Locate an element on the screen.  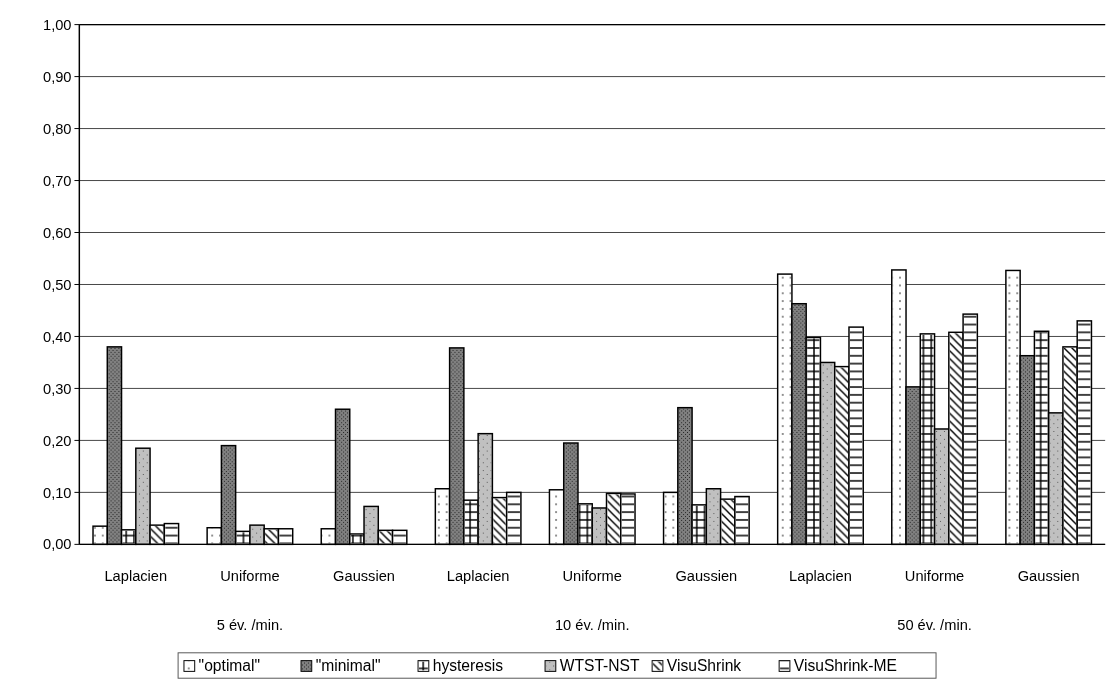
y-tick-label: 0,80 is located at coordinates (57, 128).